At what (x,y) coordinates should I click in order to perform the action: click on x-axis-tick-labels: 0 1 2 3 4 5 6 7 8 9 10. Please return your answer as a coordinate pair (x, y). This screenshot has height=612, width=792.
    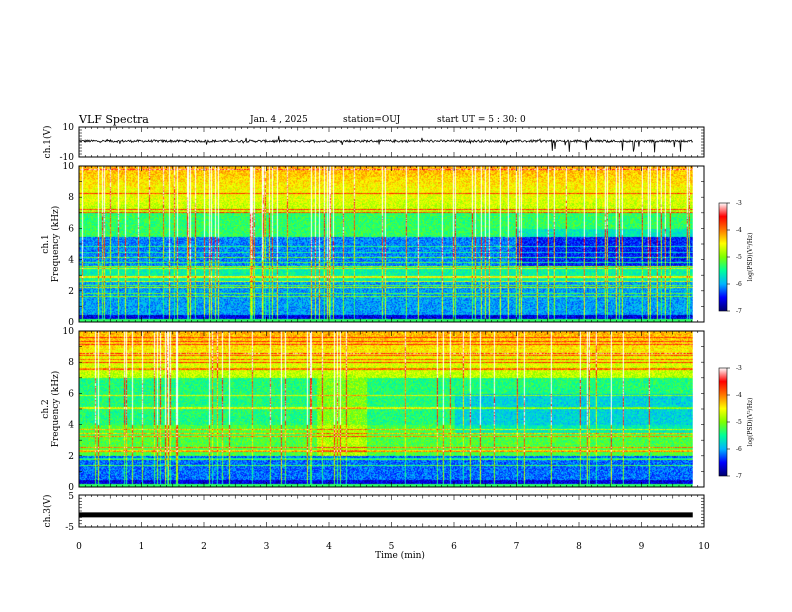
    Looking at the image, I should click on (393, 547).